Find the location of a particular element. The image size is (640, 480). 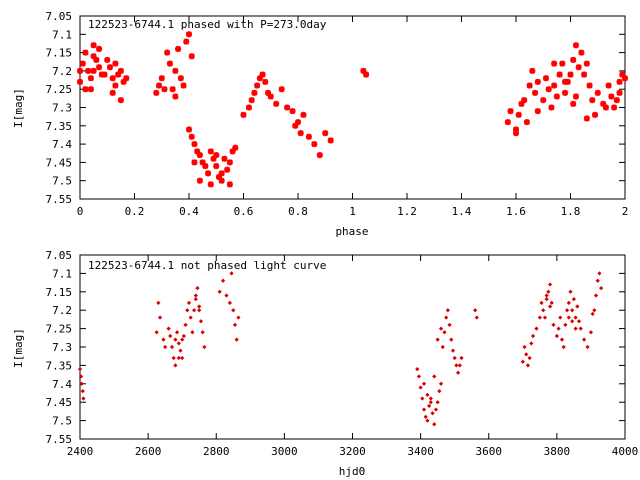

top-x-tick-label: 0 is located at coordinates (80, 211).